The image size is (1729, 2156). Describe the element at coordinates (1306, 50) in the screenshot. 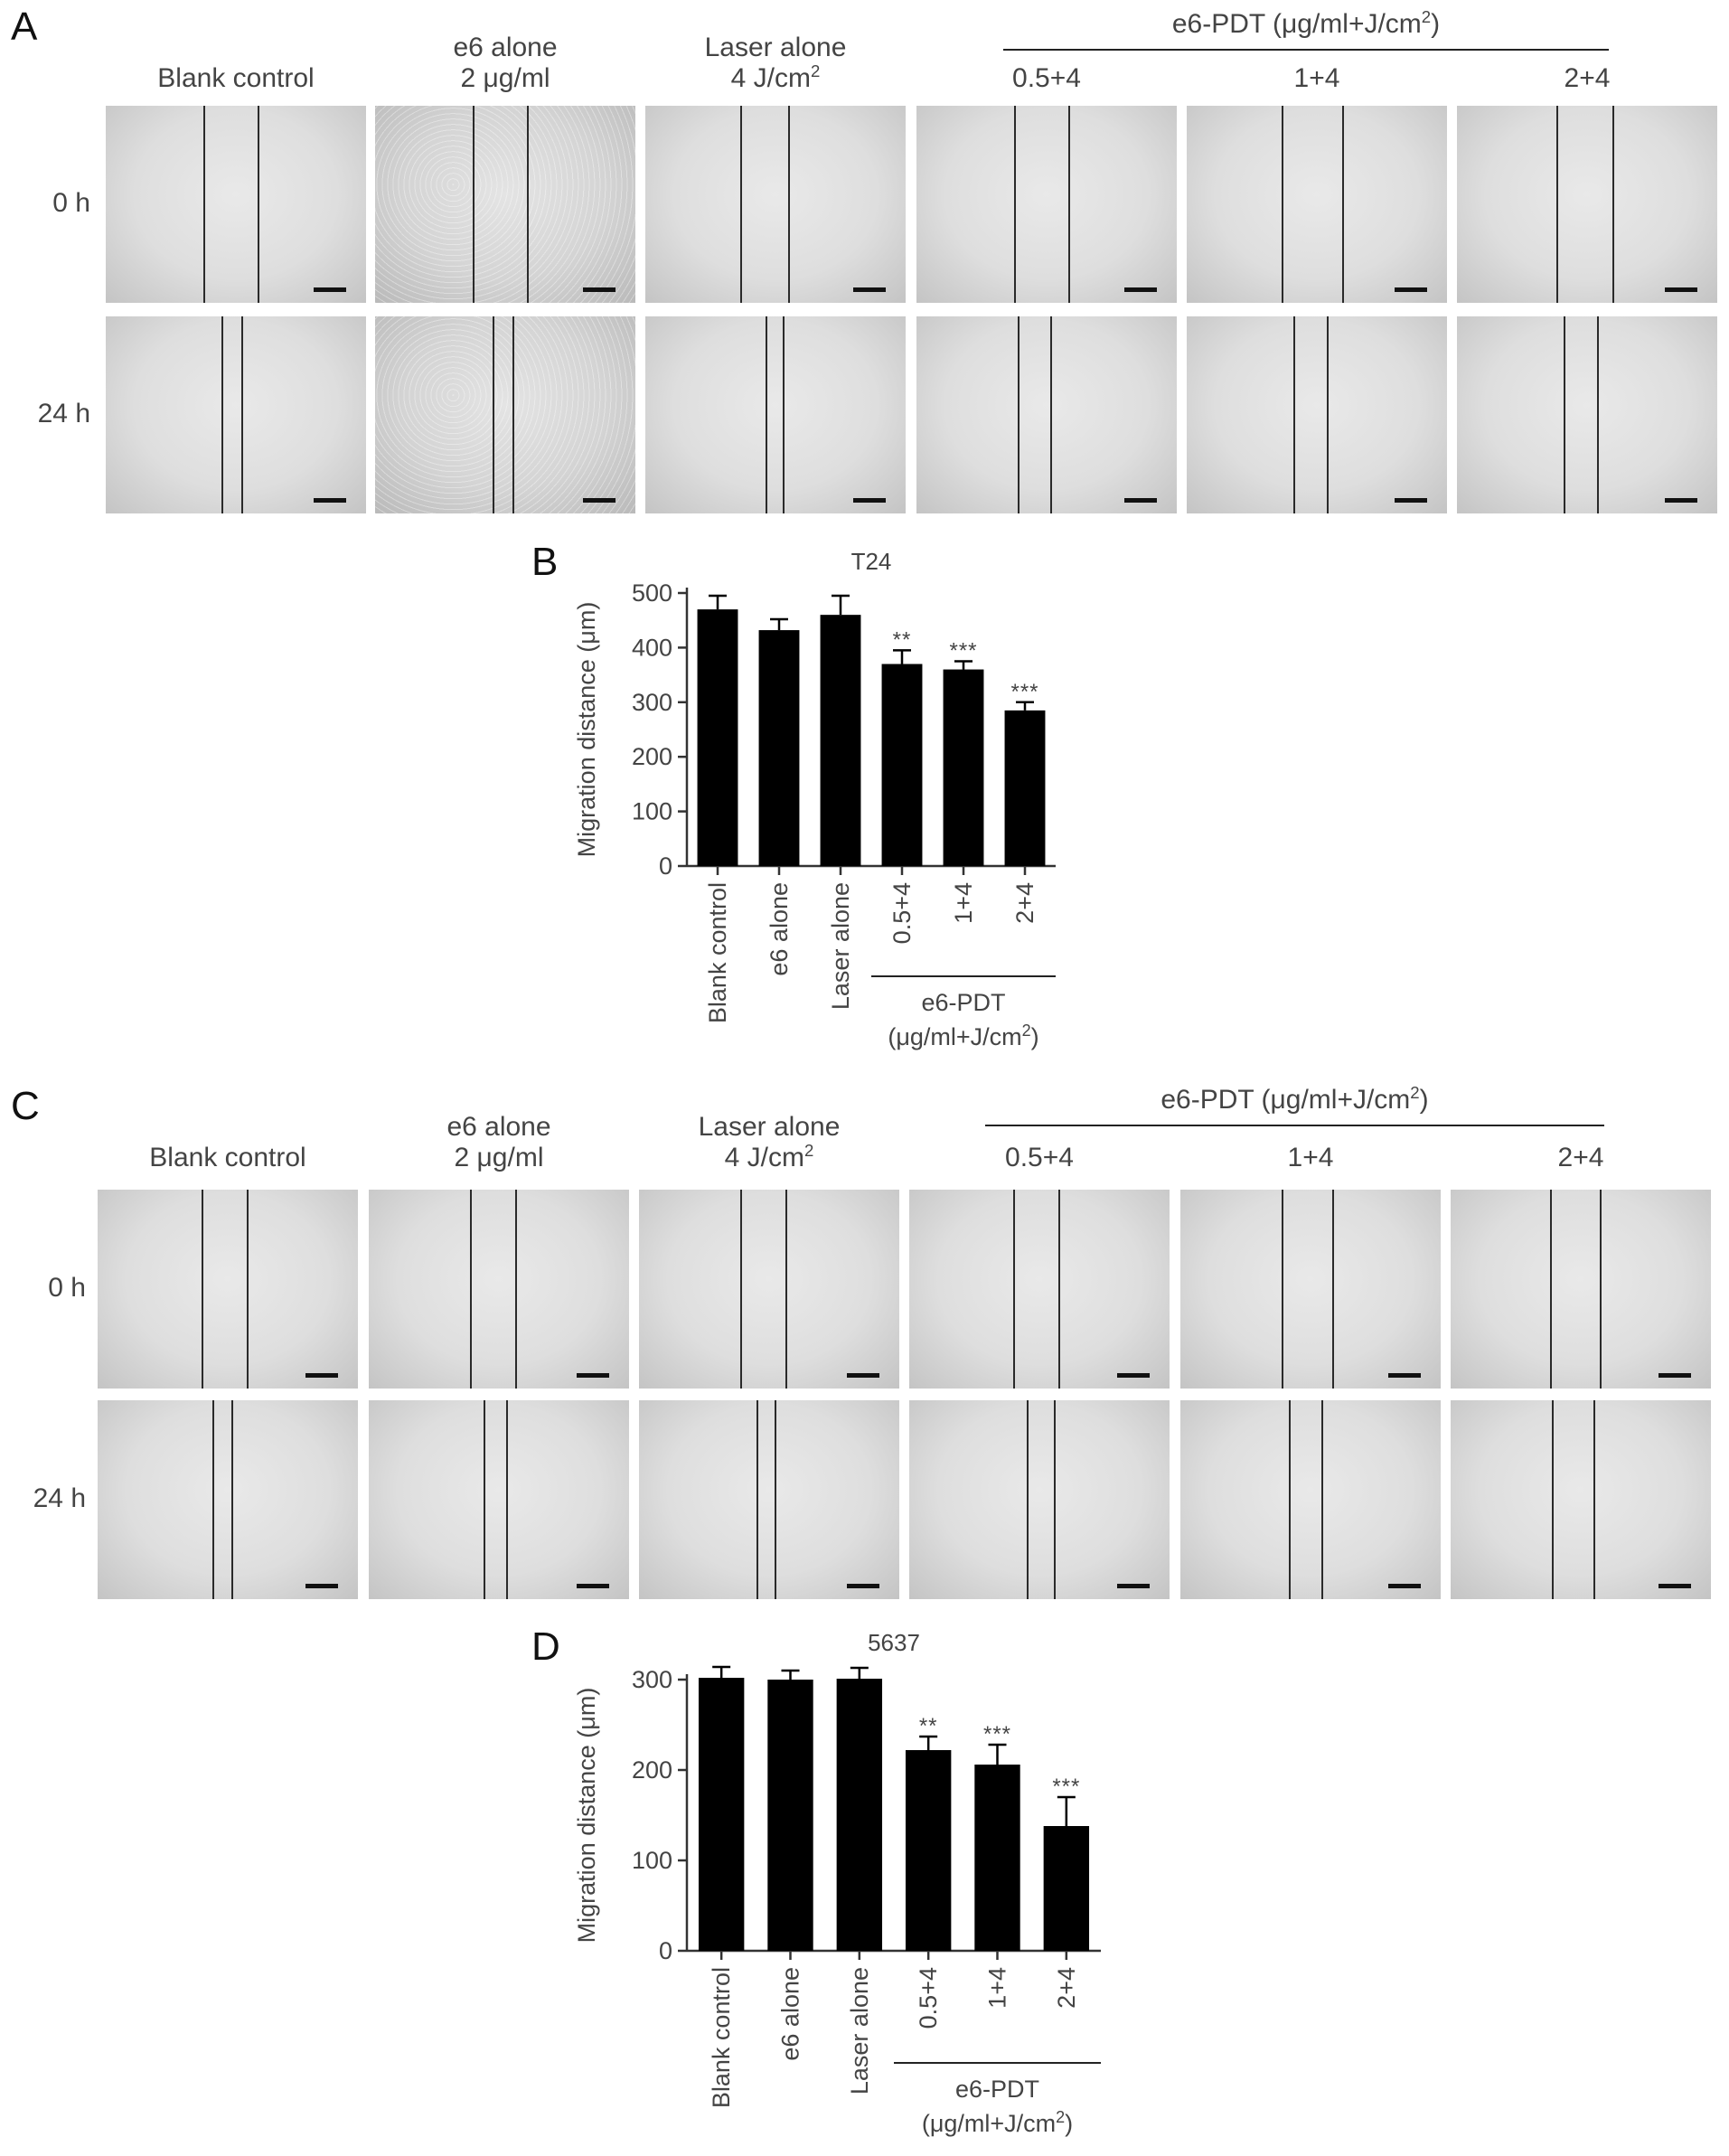

I see `panel-a-group-header-line` at that location.